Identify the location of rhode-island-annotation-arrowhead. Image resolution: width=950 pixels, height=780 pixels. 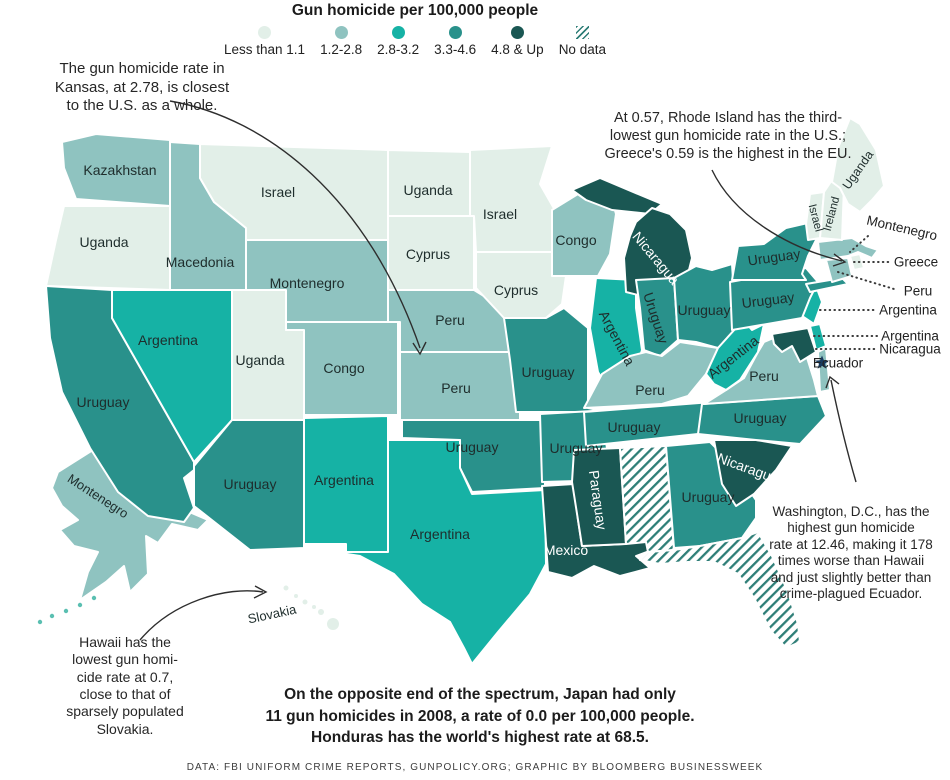
(839, 260).